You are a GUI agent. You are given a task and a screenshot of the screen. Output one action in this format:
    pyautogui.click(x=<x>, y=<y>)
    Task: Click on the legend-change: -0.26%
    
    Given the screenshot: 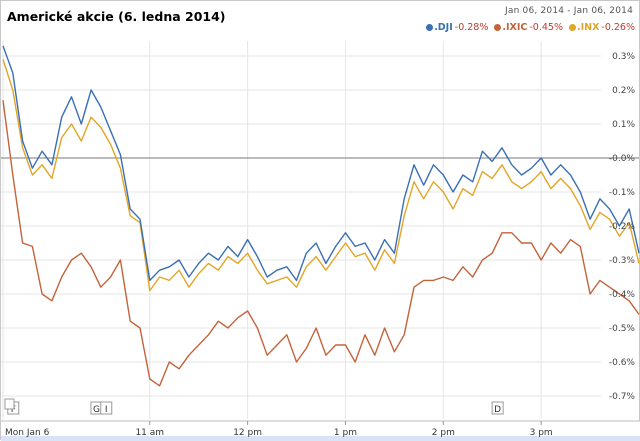 What is the action you would take?
    pyautogui.click(x=618, y=27)
    